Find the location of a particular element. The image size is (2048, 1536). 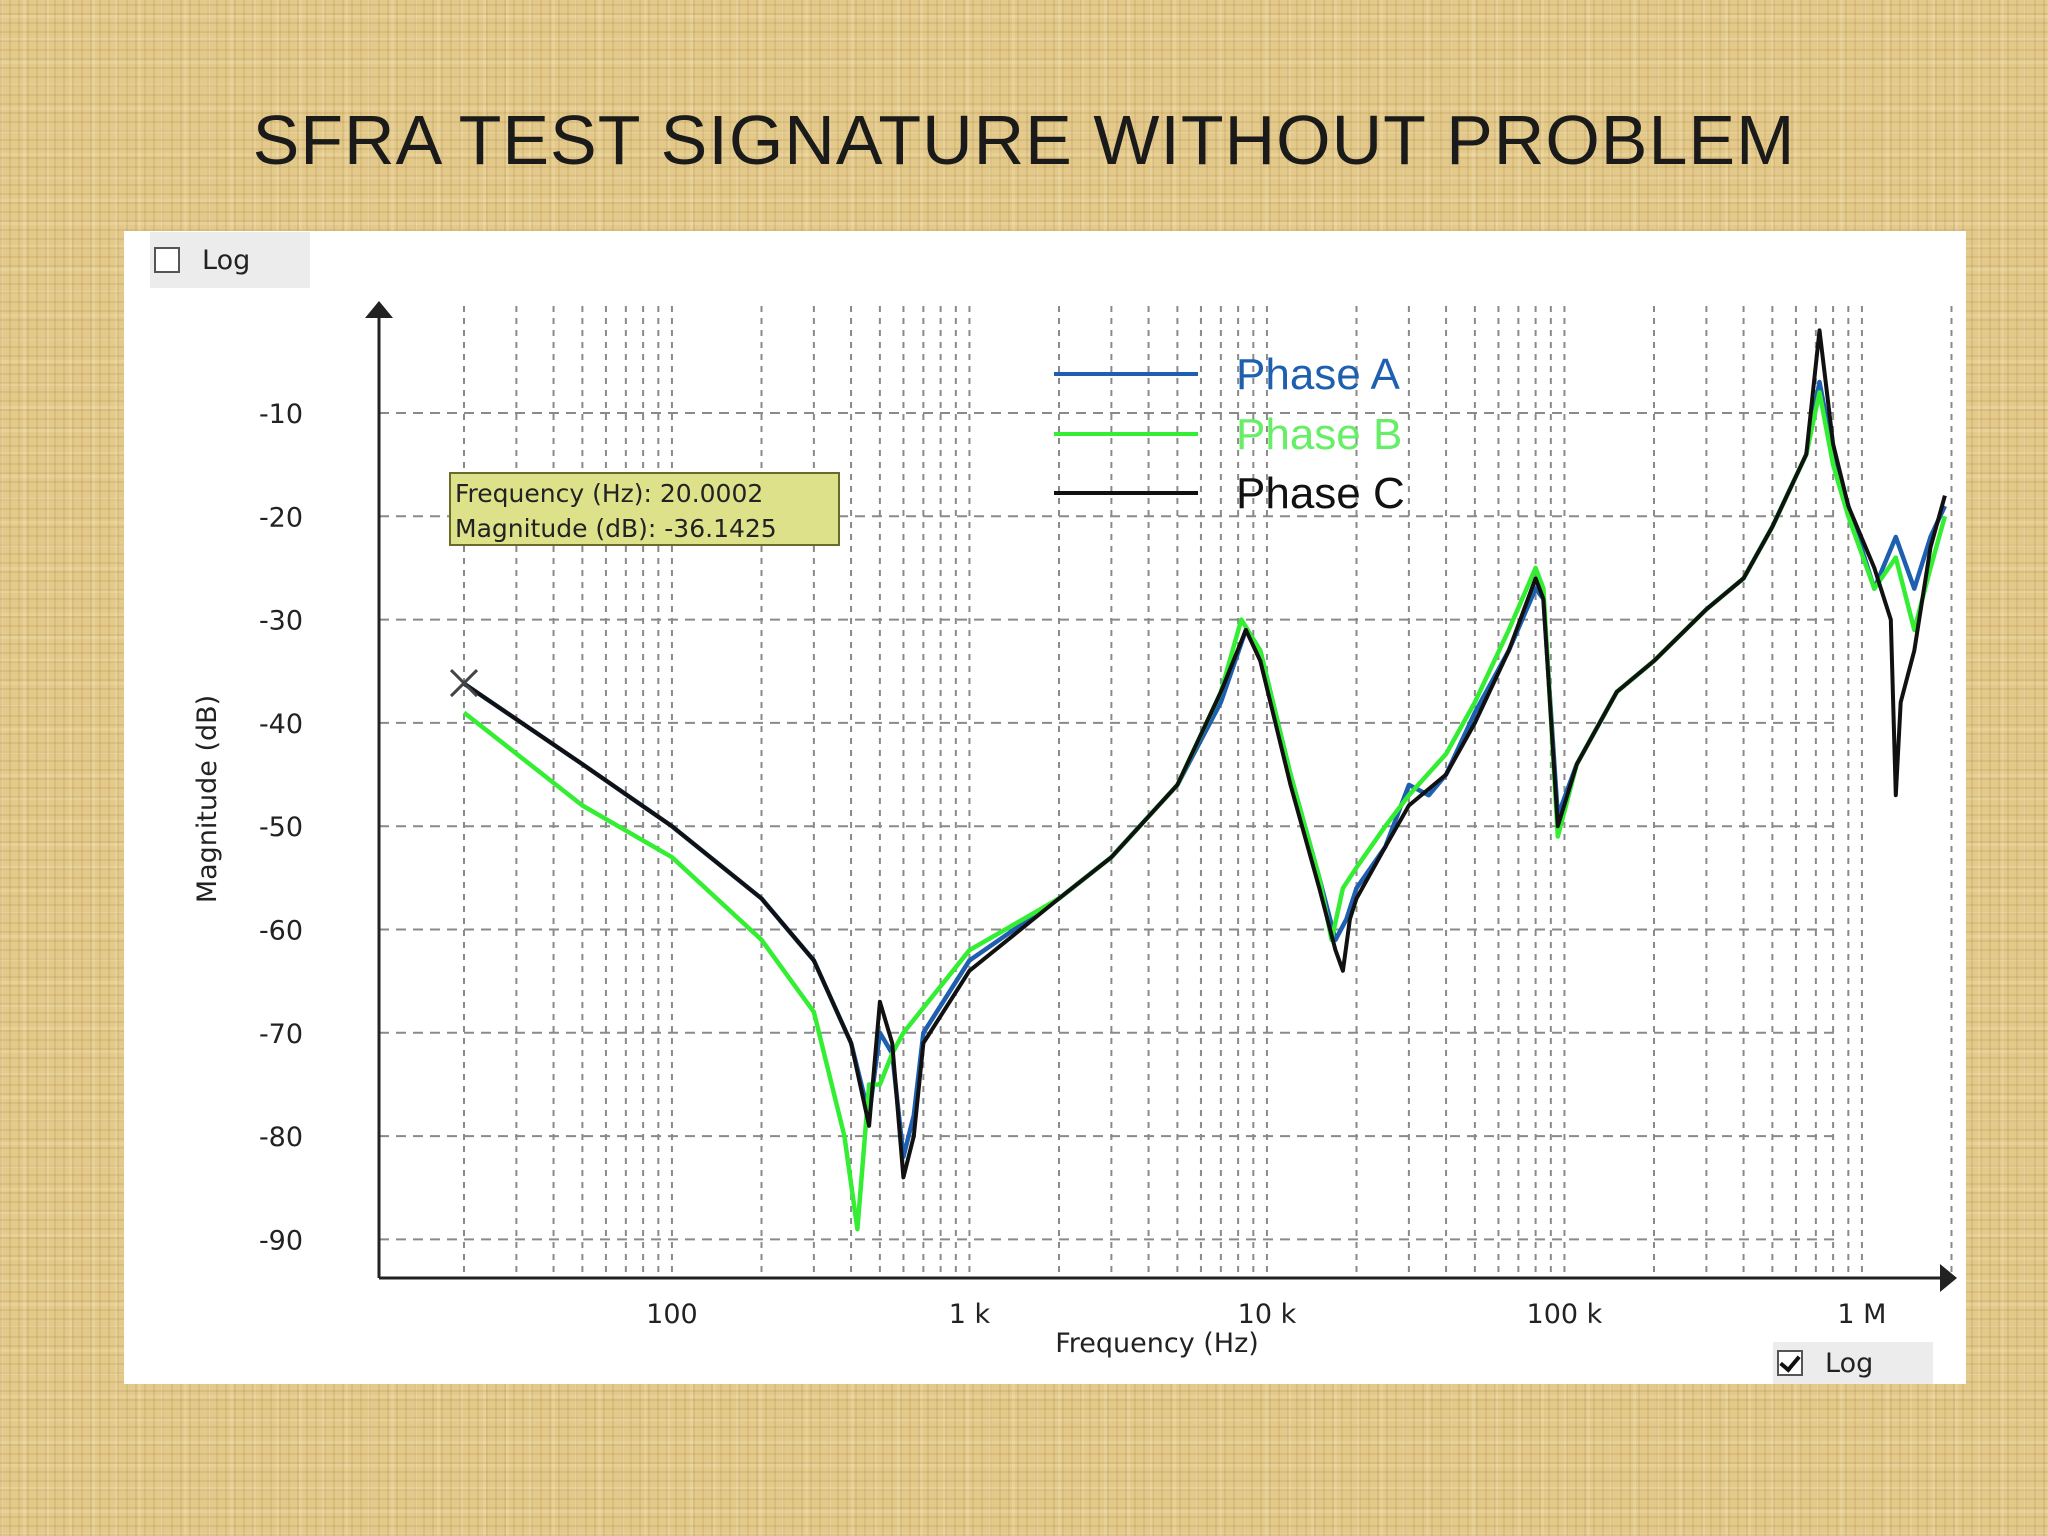

y-axis-arrow is located at coordinates (379, 309).